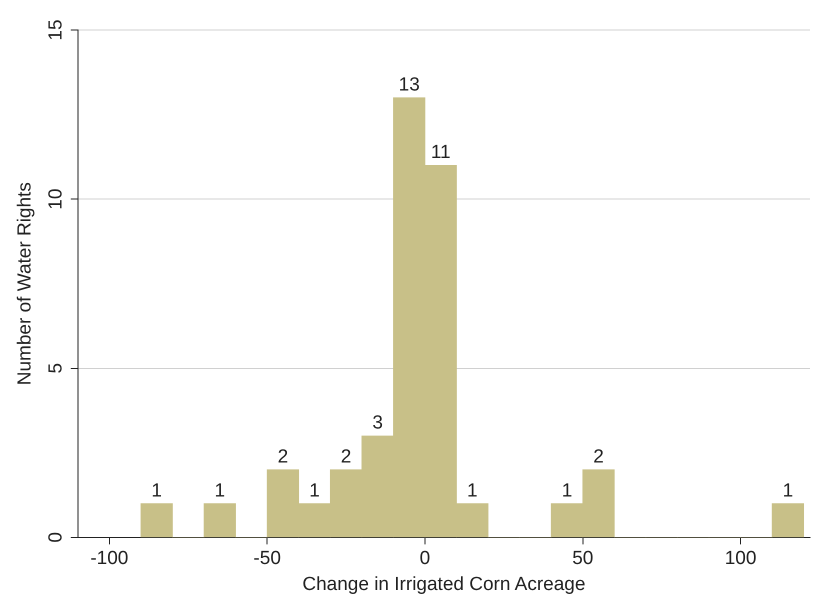 The image size is (835, 606). Describe the element at coordinates (56, 537) in the screenshot. I see `y-tick-label: 0` at that location.